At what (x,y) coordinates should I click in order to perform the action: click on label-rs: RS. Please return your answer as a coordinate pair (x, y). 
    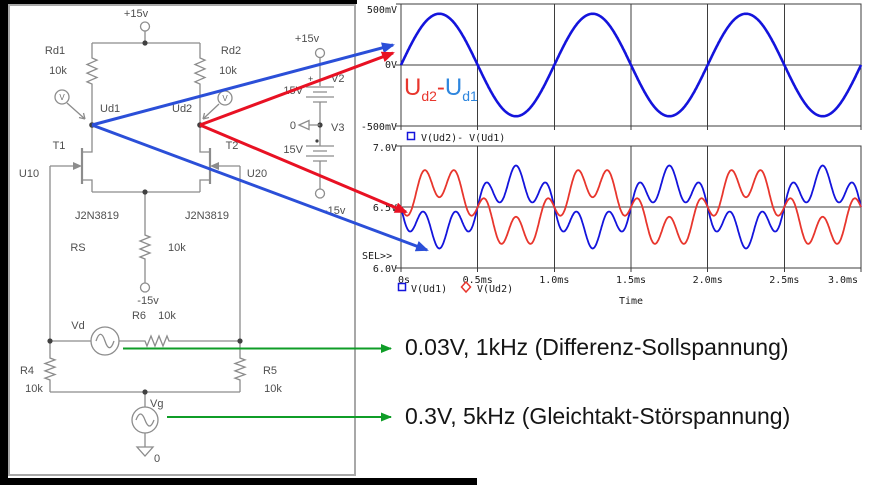
    Looking at the image, I should click on (77, 248).